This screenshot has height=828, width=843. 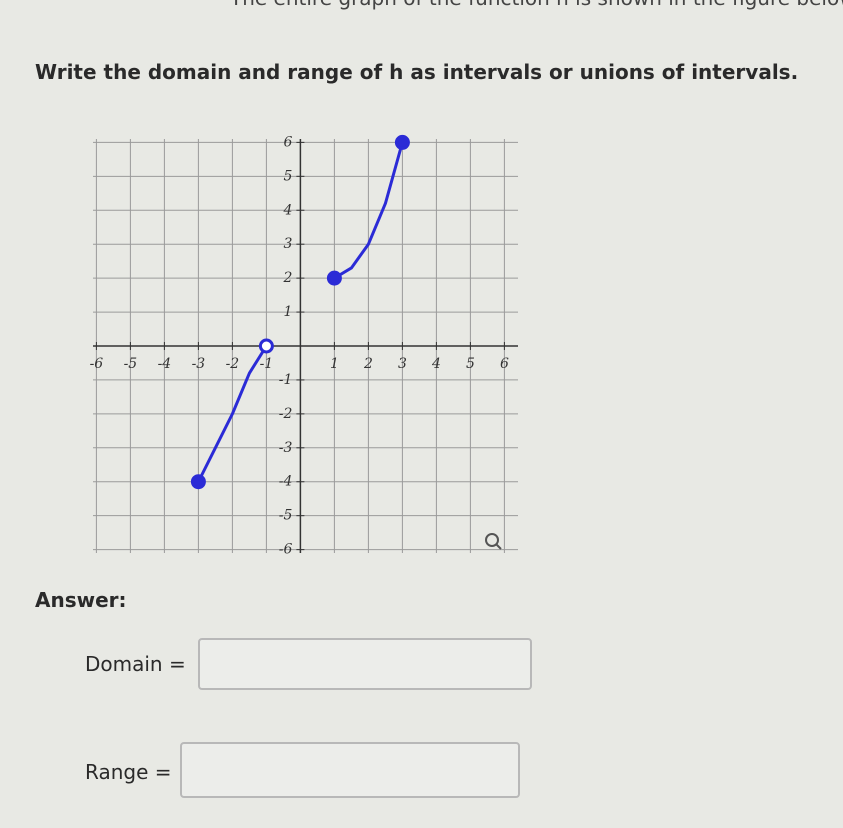 What do you see at coordinates (165, 364) in the screenshot?
I see `x-tick-label: -4` at bounding box center [165, 364].